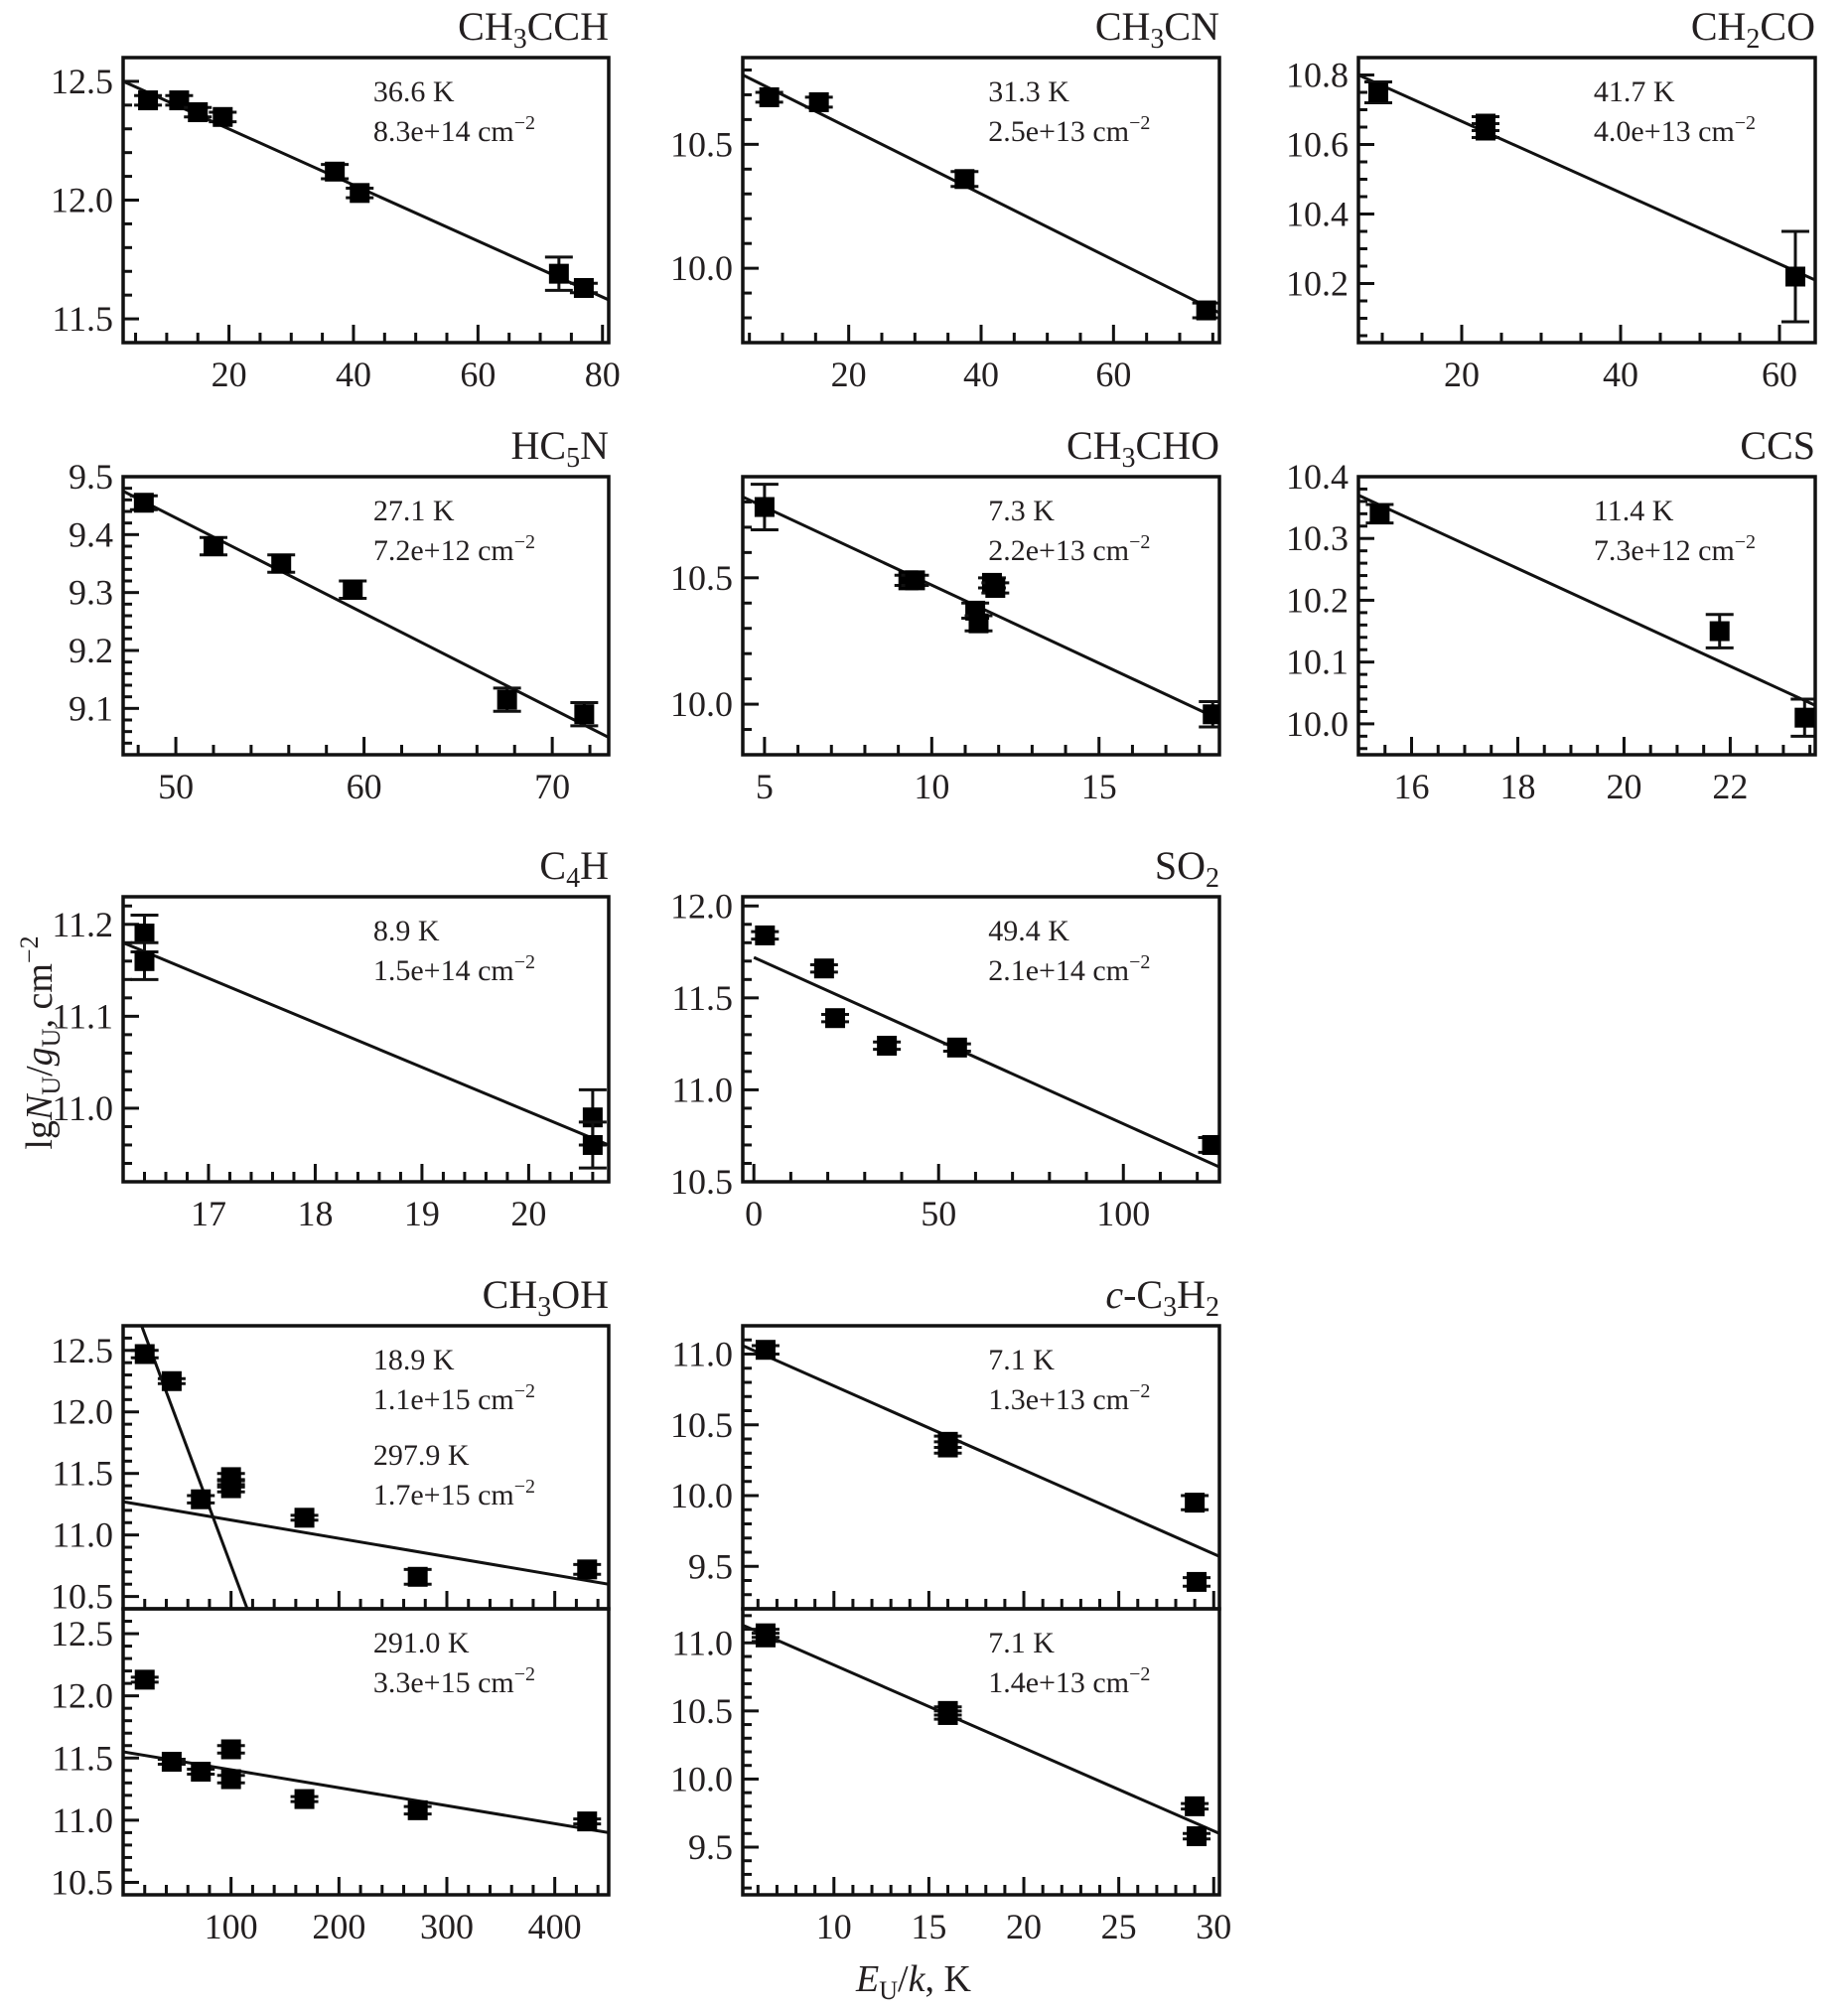 The width and height of the screenshot is (1848, 2011). Describe the element at coordinates (414, 1360) in the screenshot. I see `annotation-temperature: 18.9 K` at that location.